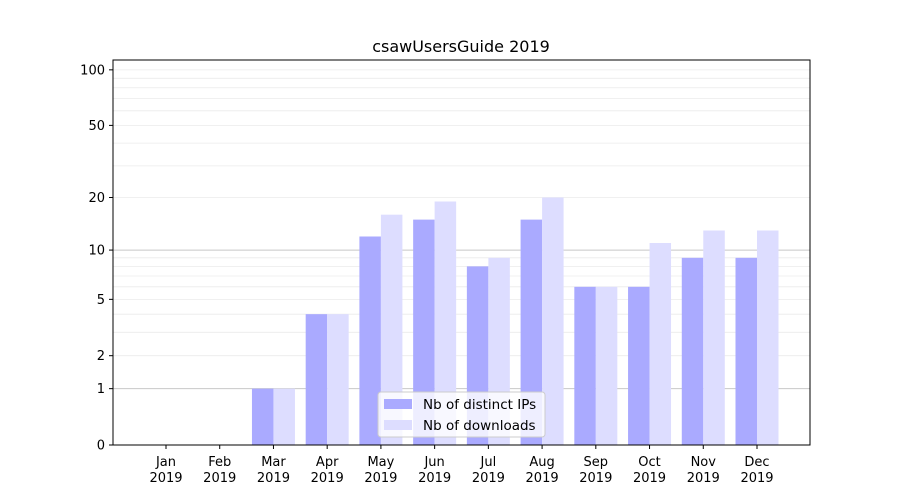 This screenshot has width=900, height=500. I want to click on x-tick-label: May, so click(380, 462).